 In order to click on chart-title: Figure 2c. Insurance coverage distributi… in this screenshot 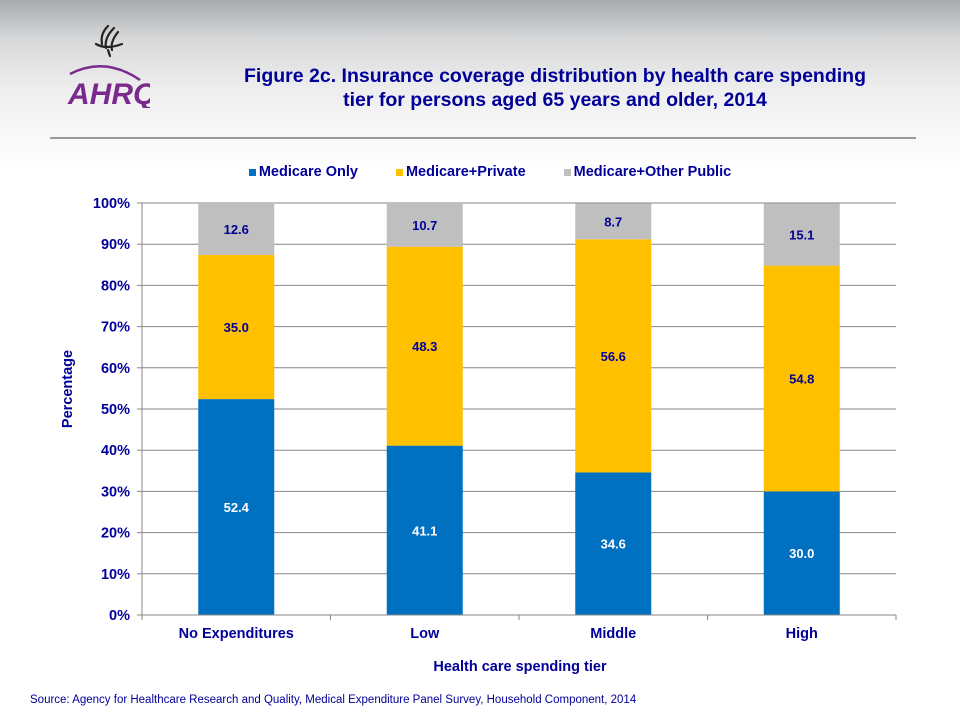, I will do `click(555, 88)`.